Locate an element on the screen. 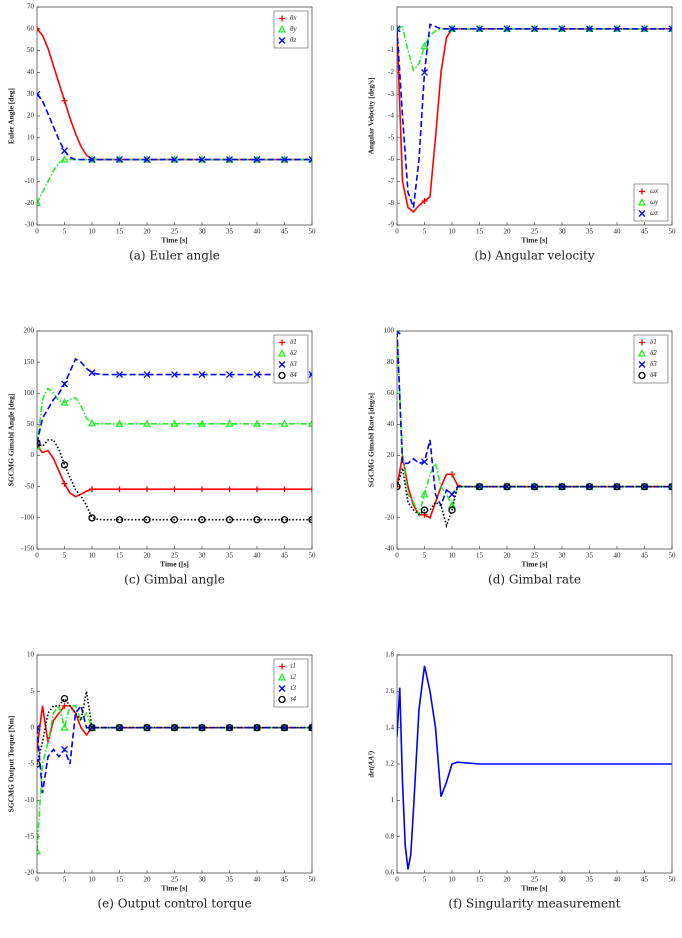 Image resolution: width=682 pixels, height=938 pixels. legend-label: τ4 is located at coordinates (293, 699).